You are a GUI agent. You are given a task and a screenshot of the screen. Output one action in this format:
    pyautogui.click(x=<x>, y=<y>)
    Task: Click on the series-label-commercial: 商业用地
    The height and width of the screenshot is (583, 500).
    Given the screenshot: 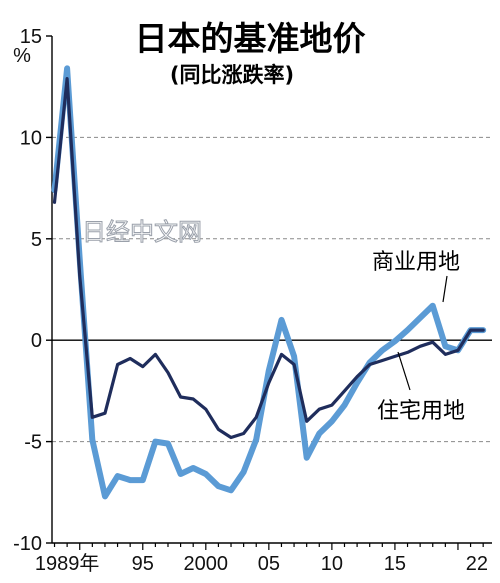 What is the action you would take?
    pyautogui.click(x=416, y=262)
    